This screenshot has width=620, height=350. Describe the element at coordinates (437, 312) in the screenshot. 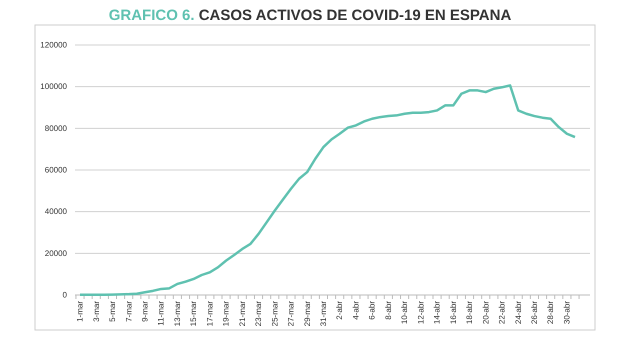

I see `x-tick-label: 14-abr` at that location.